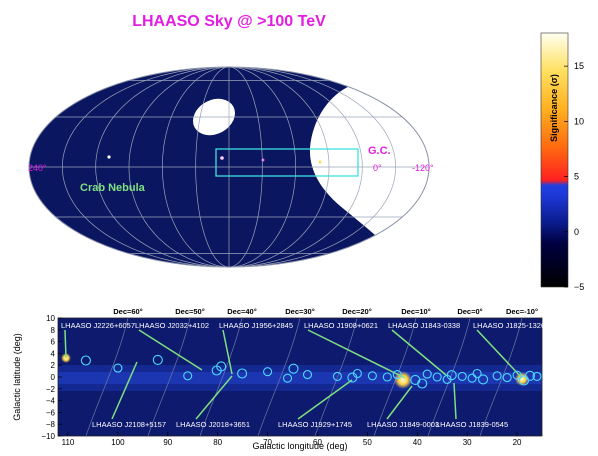 Image resolution: width=598 pixels, height=456 pixels. Describe the element at coordinates (48, 436) in the screenshot. I see `y-tick-label: −10` at that location.